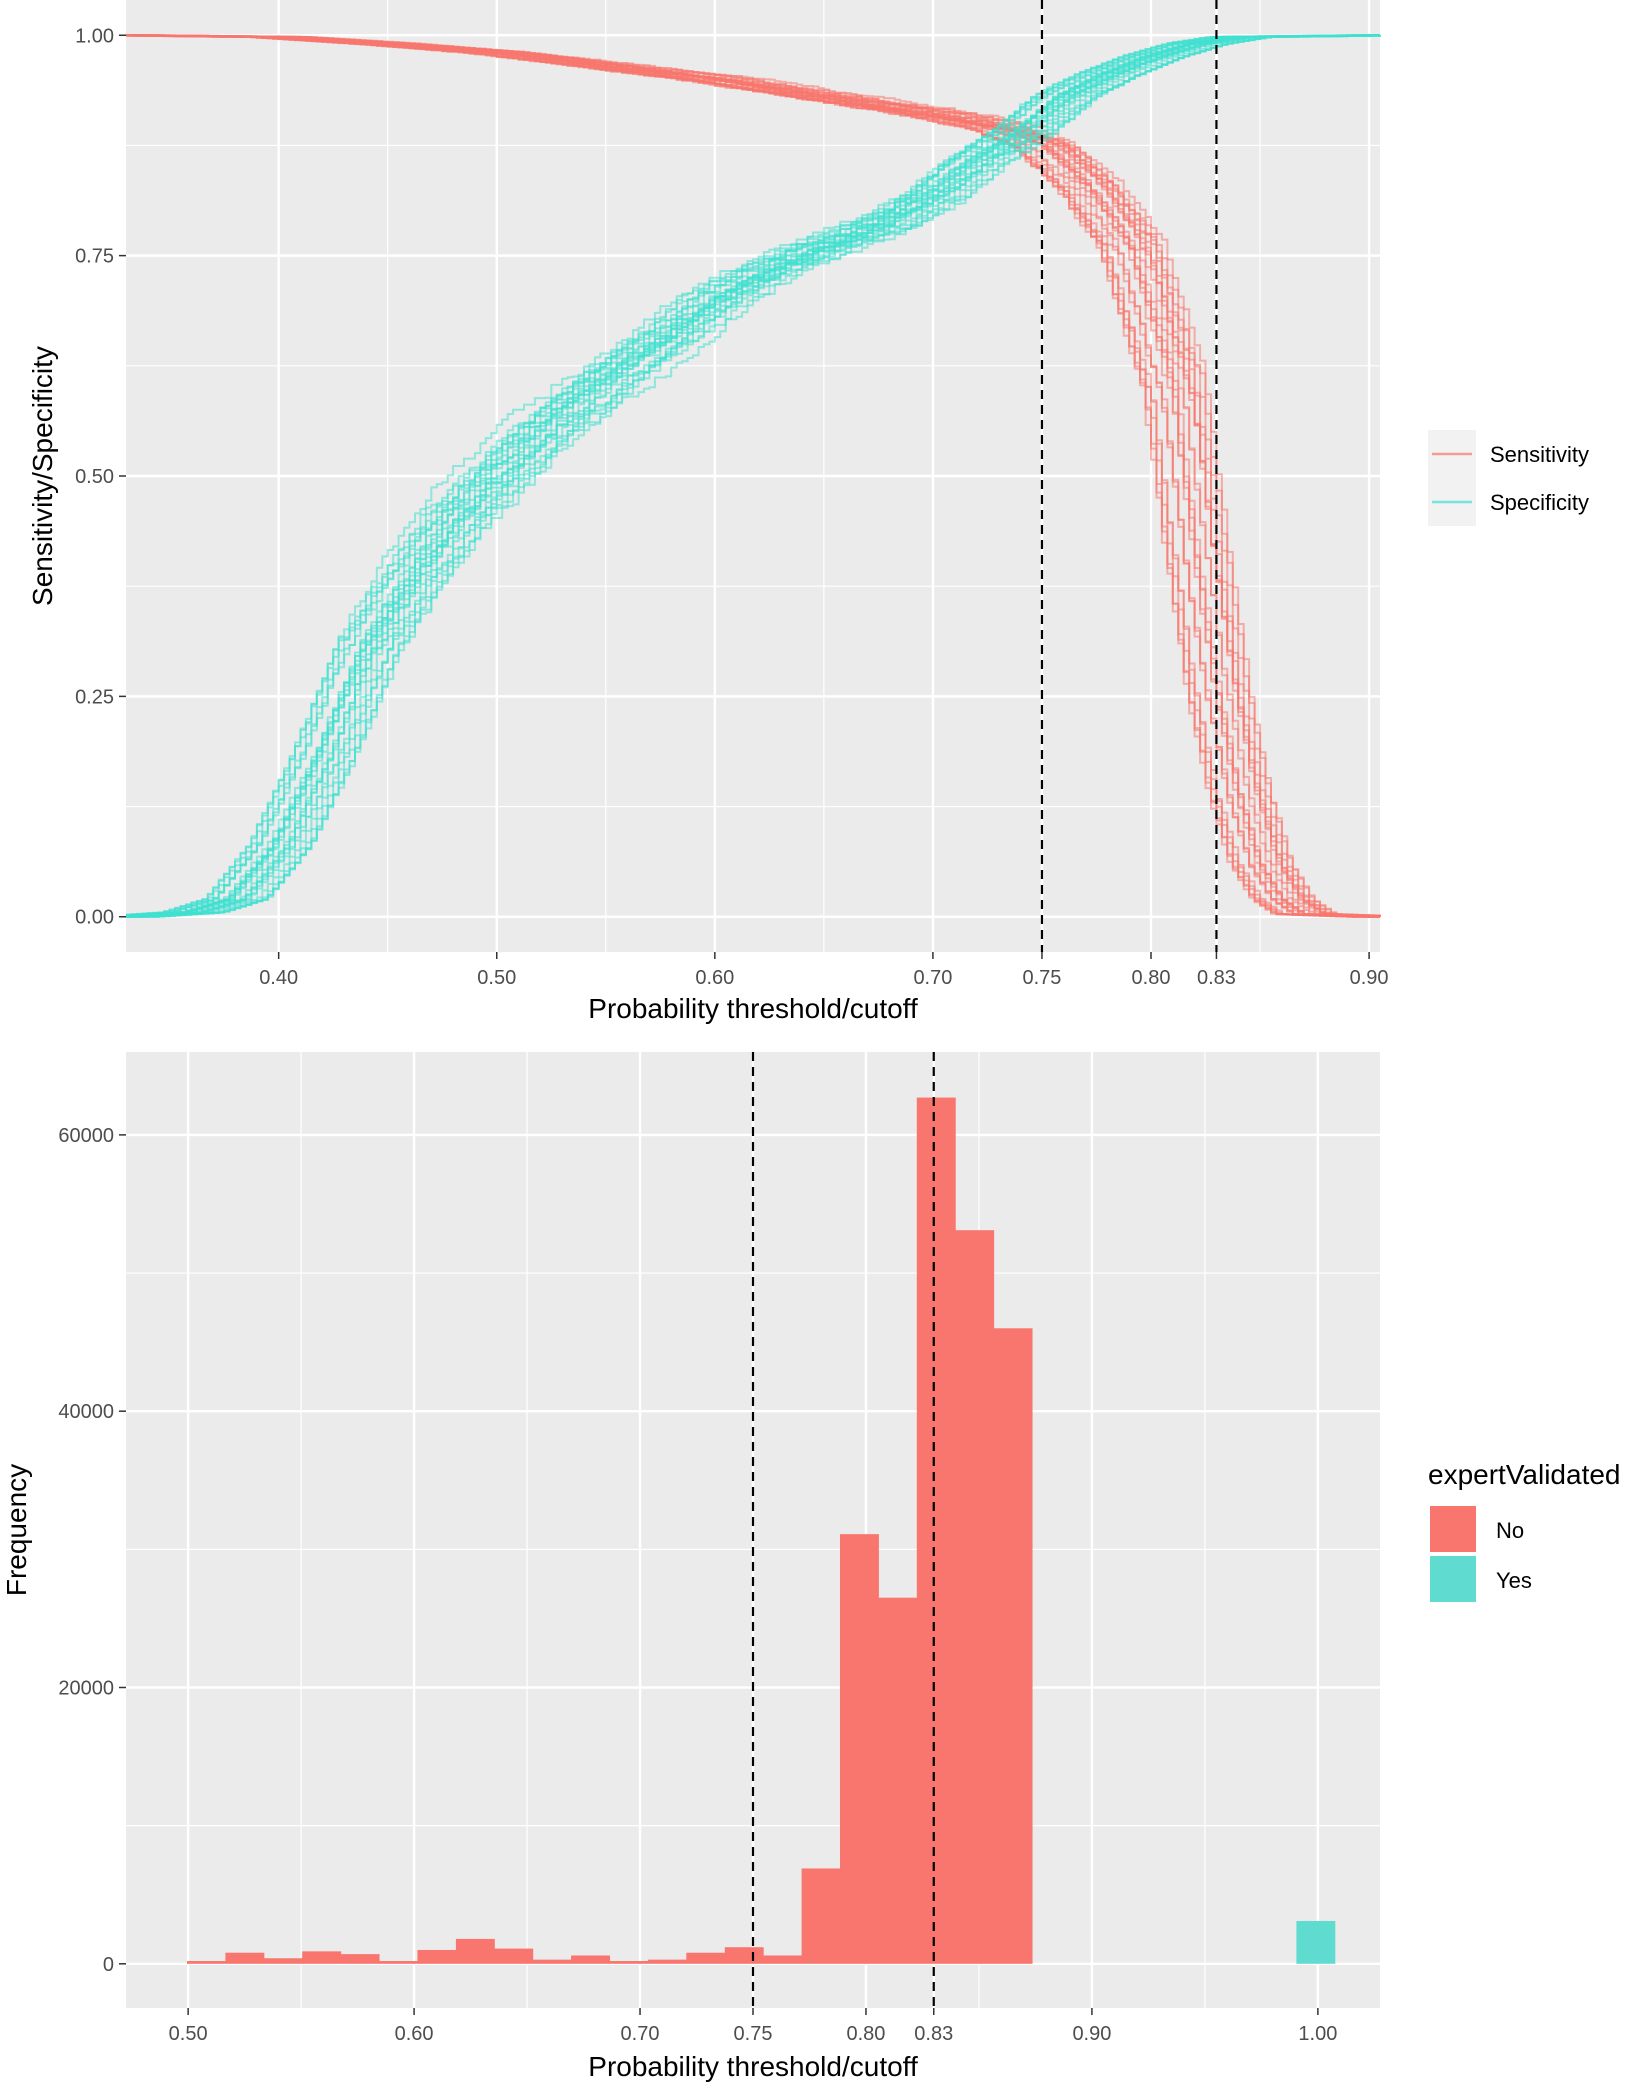  Describe the element at coordinates (94, 918) in the screenshot. I see `y-tick-label: 0.00` at that location.